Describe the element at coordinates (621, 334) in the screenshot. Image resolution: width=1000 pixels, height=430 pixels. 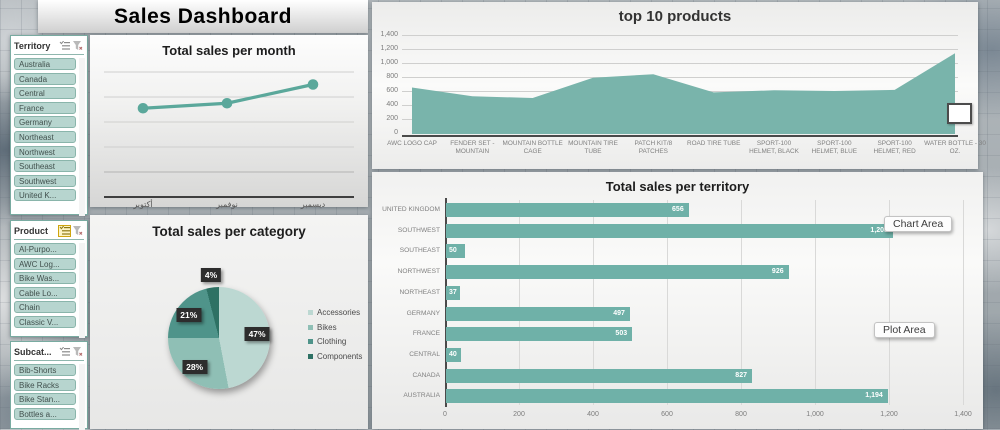
I see `bar-value-label: 503` at that location.